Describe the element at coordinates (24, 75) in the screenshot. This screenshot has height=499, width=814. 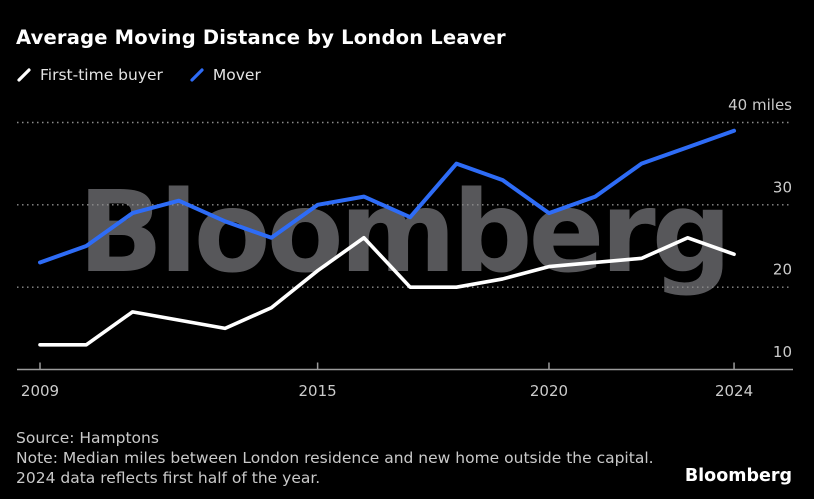
I see `white-slash-icon` at that location.